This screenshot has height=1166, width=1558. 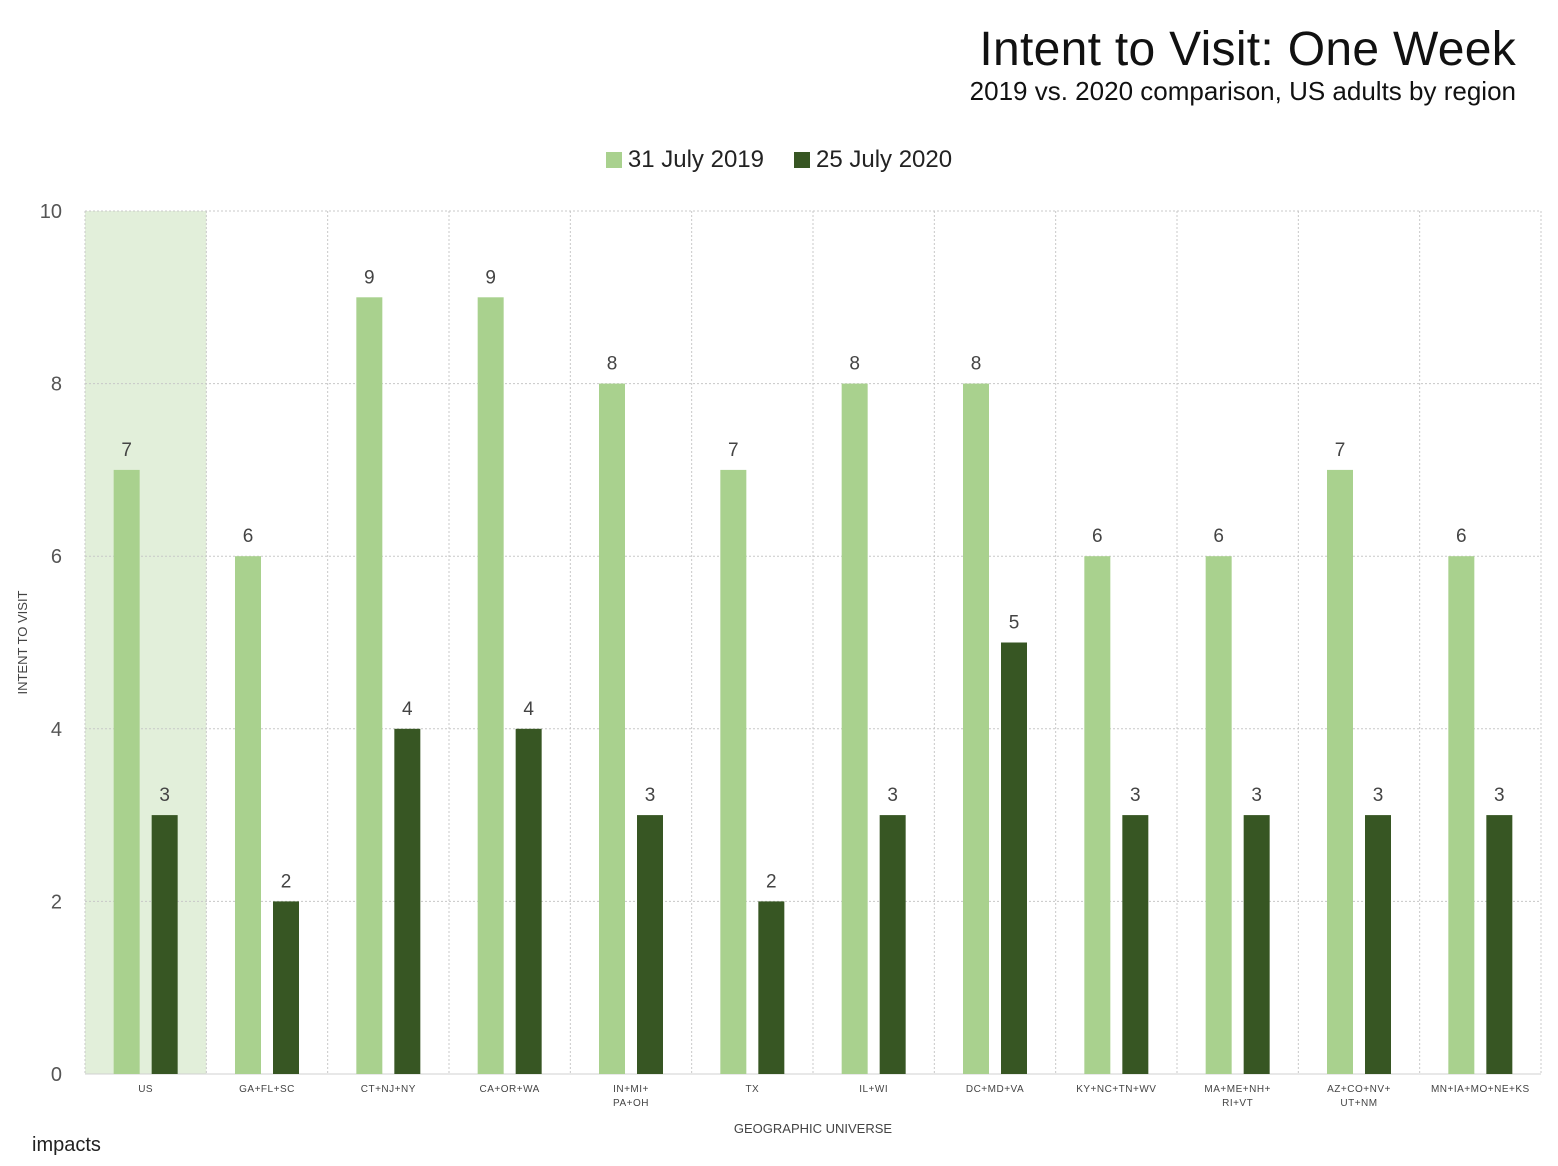 I want to click on legend-label-2020: 25 July 2020, so click(x=884, y=159).